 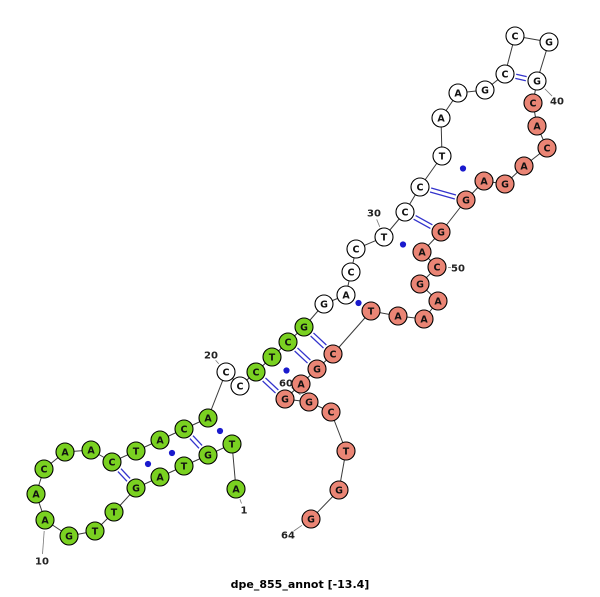 What do you see at coordinates (244, 511) in the screenshot?
I see `position-label: 1` at bounding box center [244, 511].